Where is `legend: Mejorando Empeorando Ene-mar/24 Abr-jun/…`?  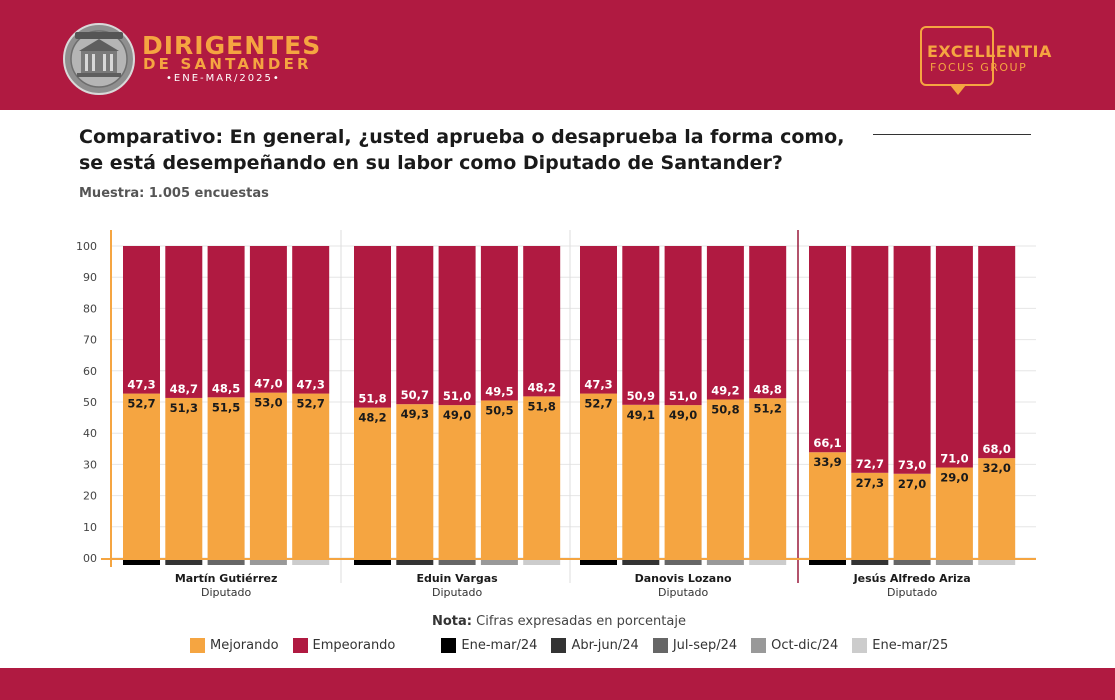
legend: Mejorando Empeorando Ene-mar/24 Abr-jun/… is located at coordinates (576, 645).